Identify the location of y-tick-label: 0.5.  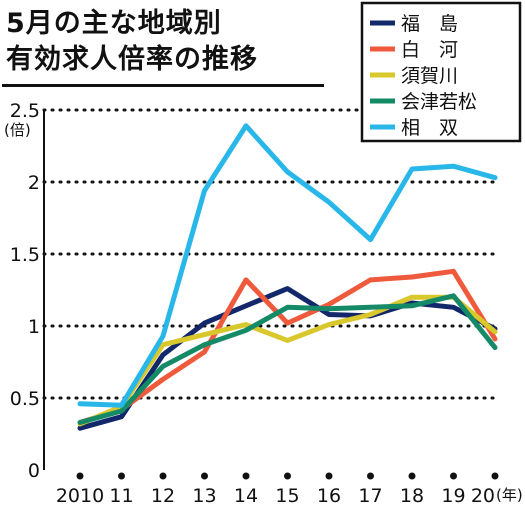
(25, 399).